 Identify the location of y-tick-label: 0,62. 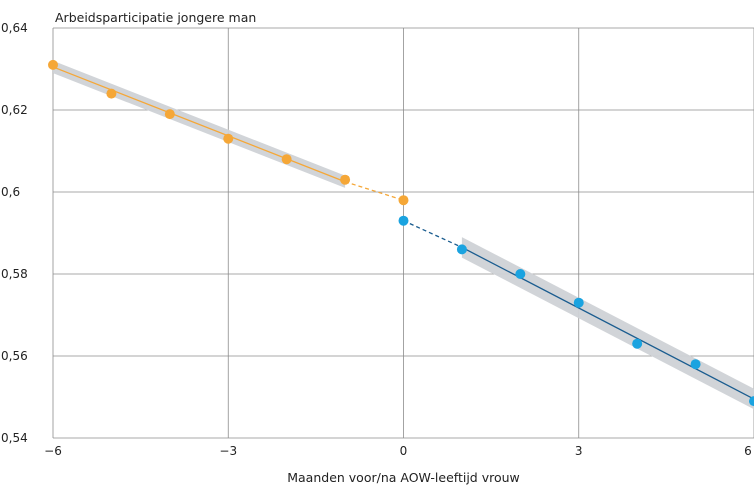
(14, 110).